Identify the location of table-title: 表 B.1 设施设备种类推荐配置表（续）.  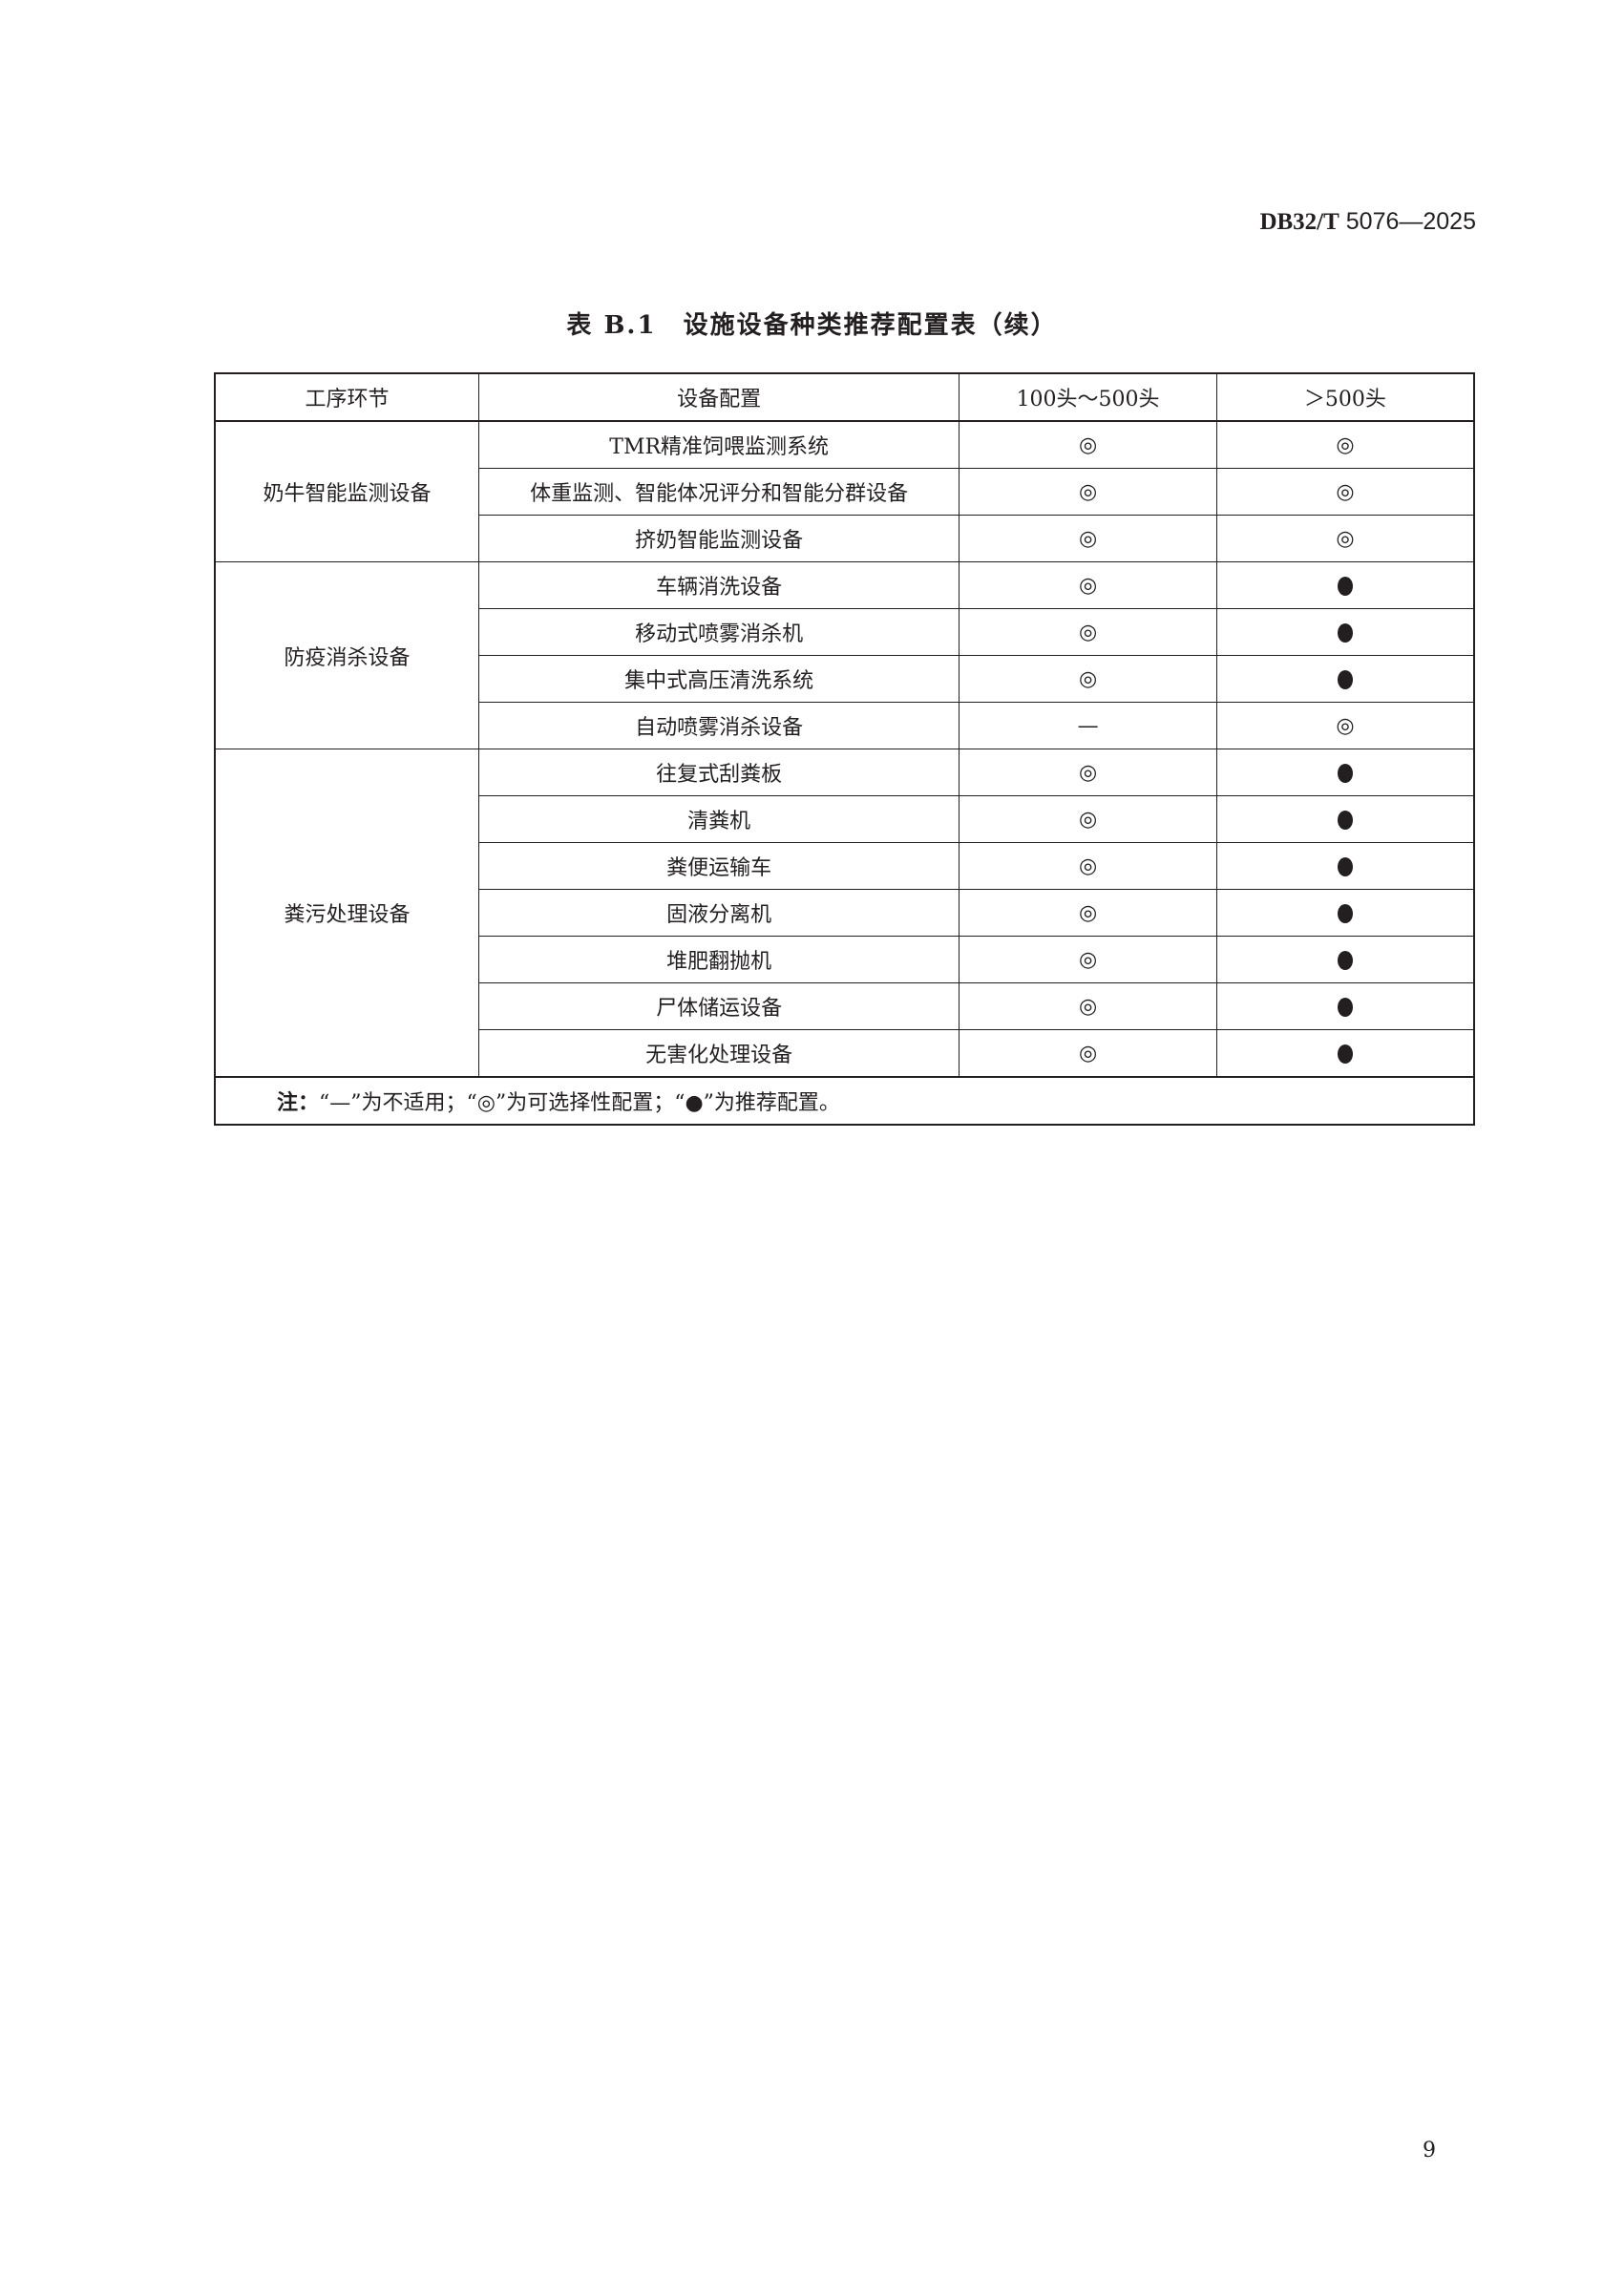
(812, 325).